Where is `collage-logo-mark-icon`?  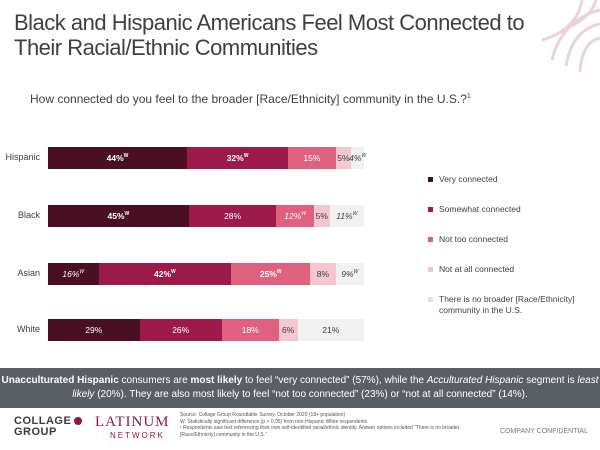 collage-logo-mark-icon is located at coordinates (78, 421).